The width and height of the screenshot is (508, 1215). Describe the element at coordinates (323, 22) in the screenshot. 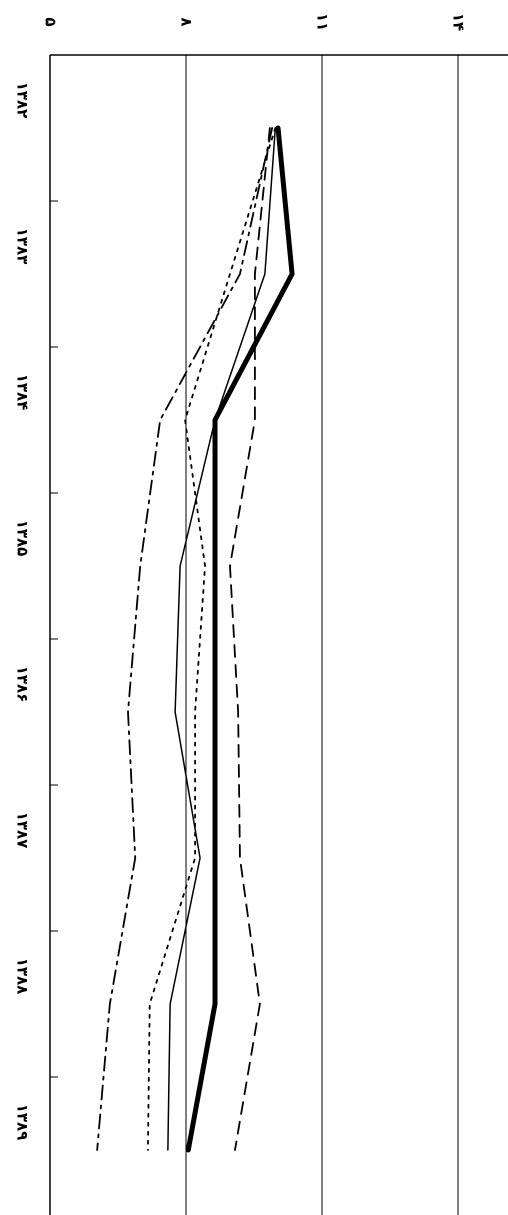

I see `y-tick-label: ۱۱` at that location.